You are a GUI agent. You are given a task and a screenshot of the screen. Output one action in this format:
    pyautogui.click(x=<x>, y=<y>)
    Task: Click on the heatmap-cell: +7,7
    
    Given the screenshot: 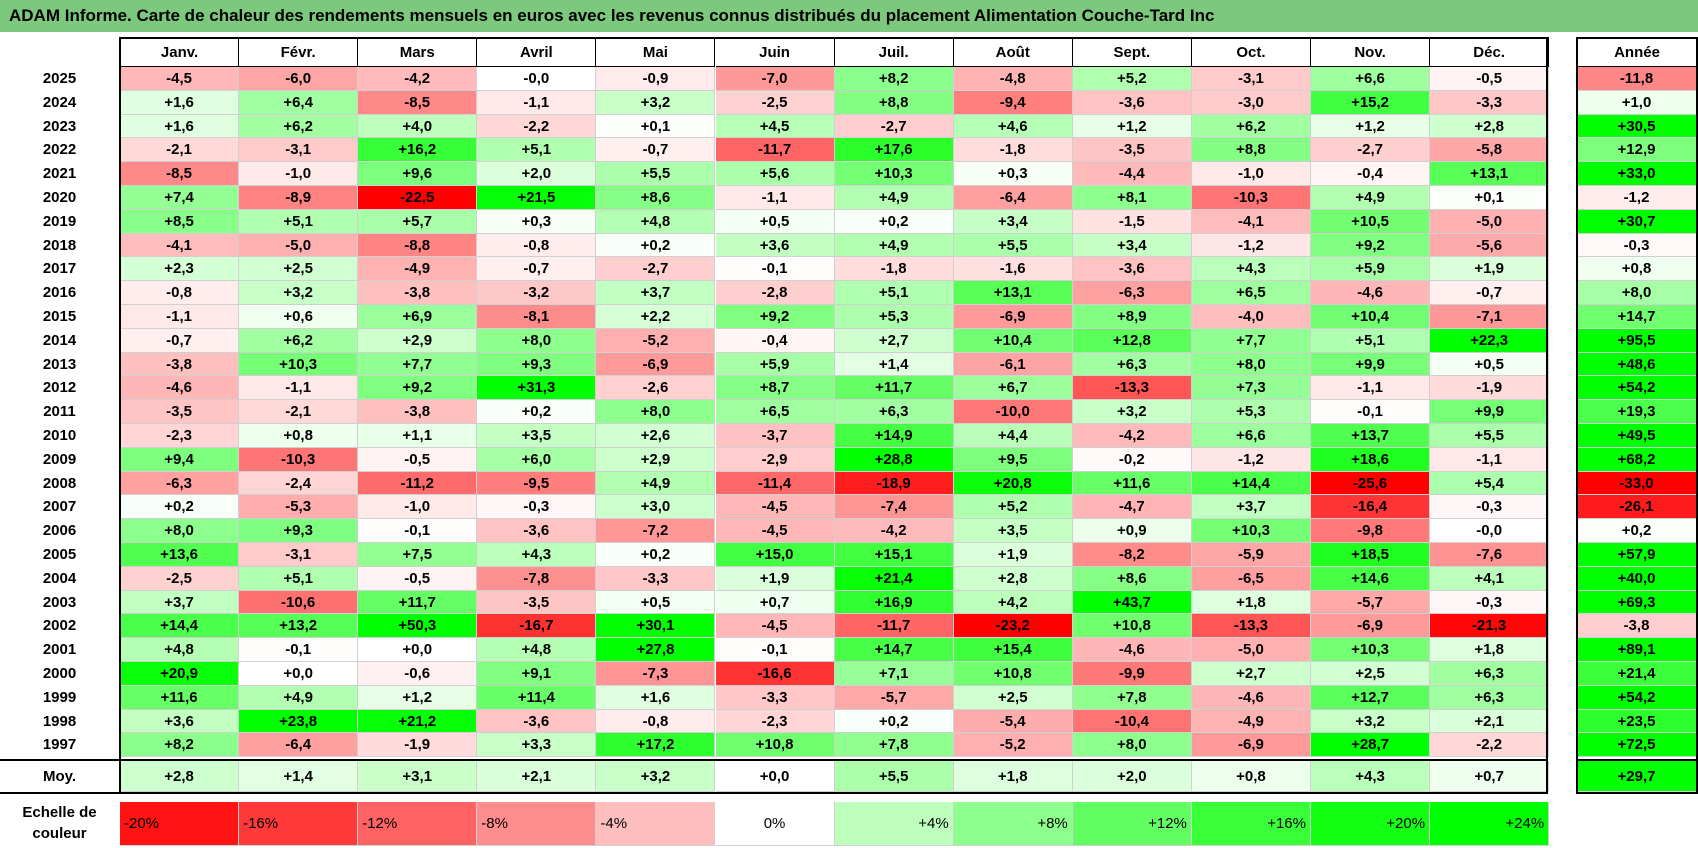 What is the action you would take?
    pyautogui.click(x=418, y=364)
    